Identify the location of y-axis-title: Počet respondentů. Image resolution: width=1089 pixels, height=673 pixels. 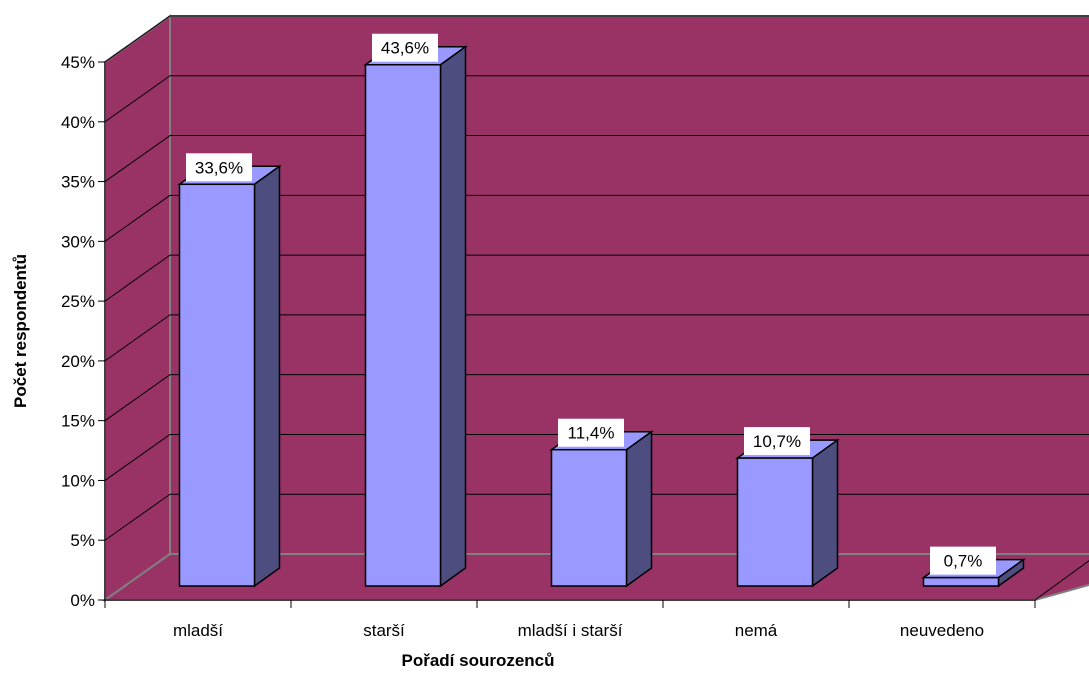
(20, 331).